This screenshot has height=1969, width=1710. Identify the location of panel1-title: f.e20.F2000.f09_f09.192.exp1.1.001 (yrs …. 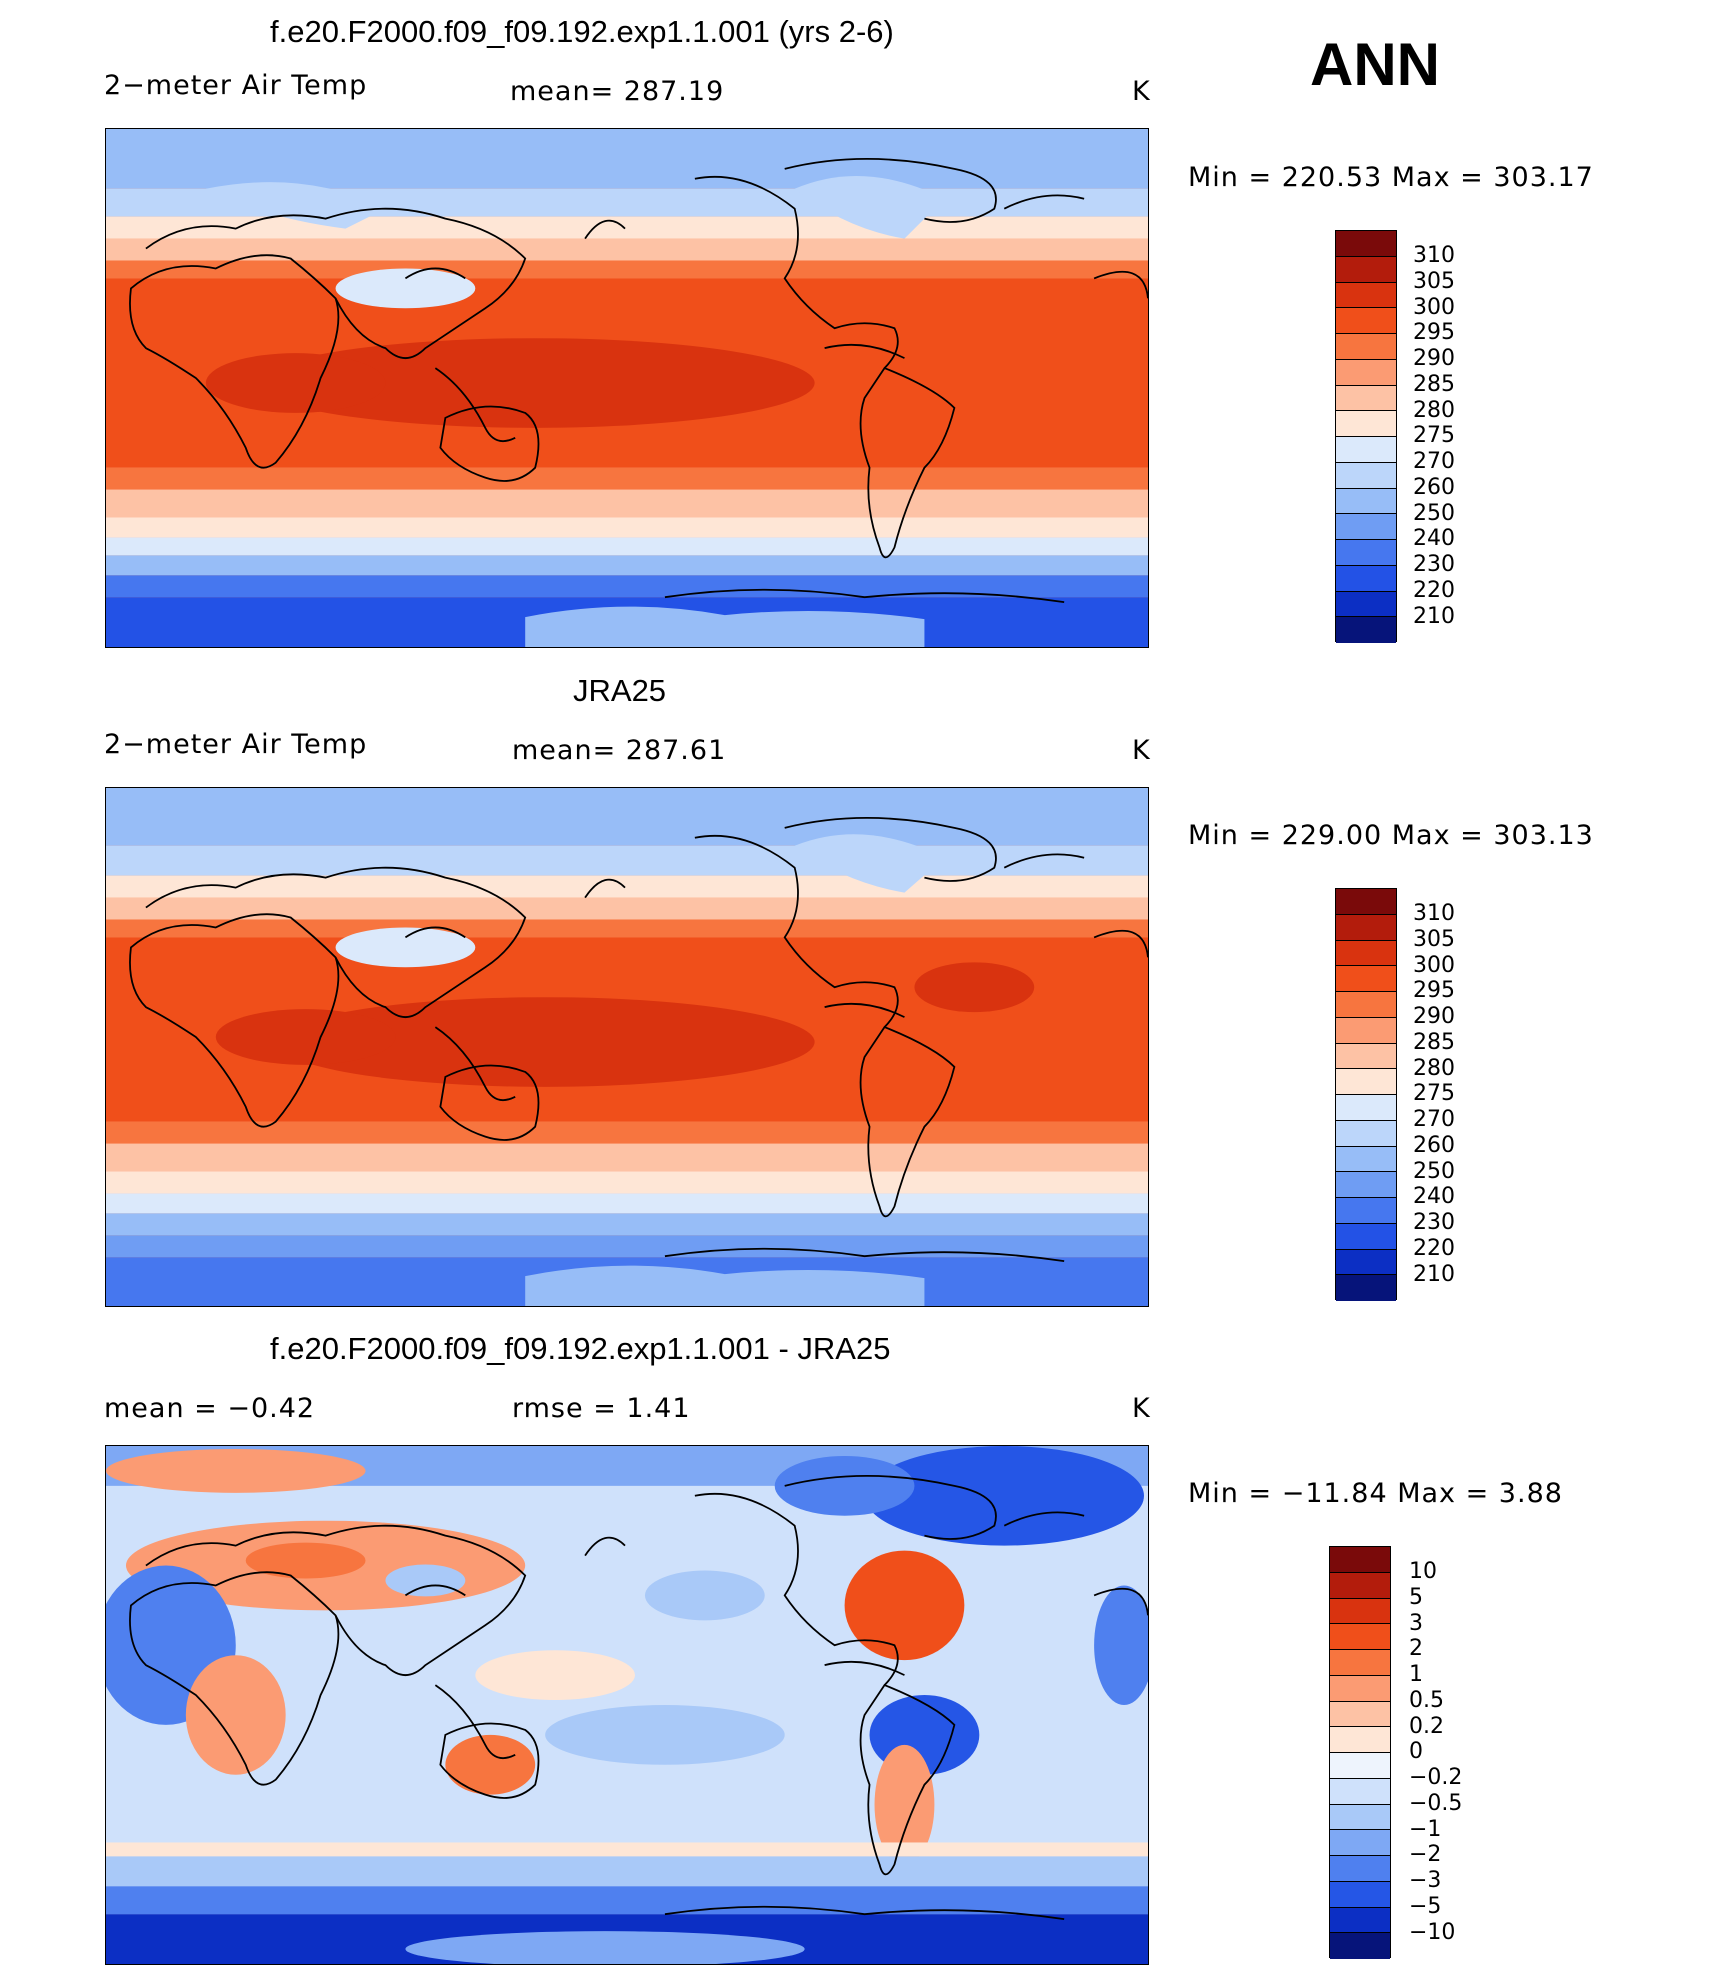
(582, 31).